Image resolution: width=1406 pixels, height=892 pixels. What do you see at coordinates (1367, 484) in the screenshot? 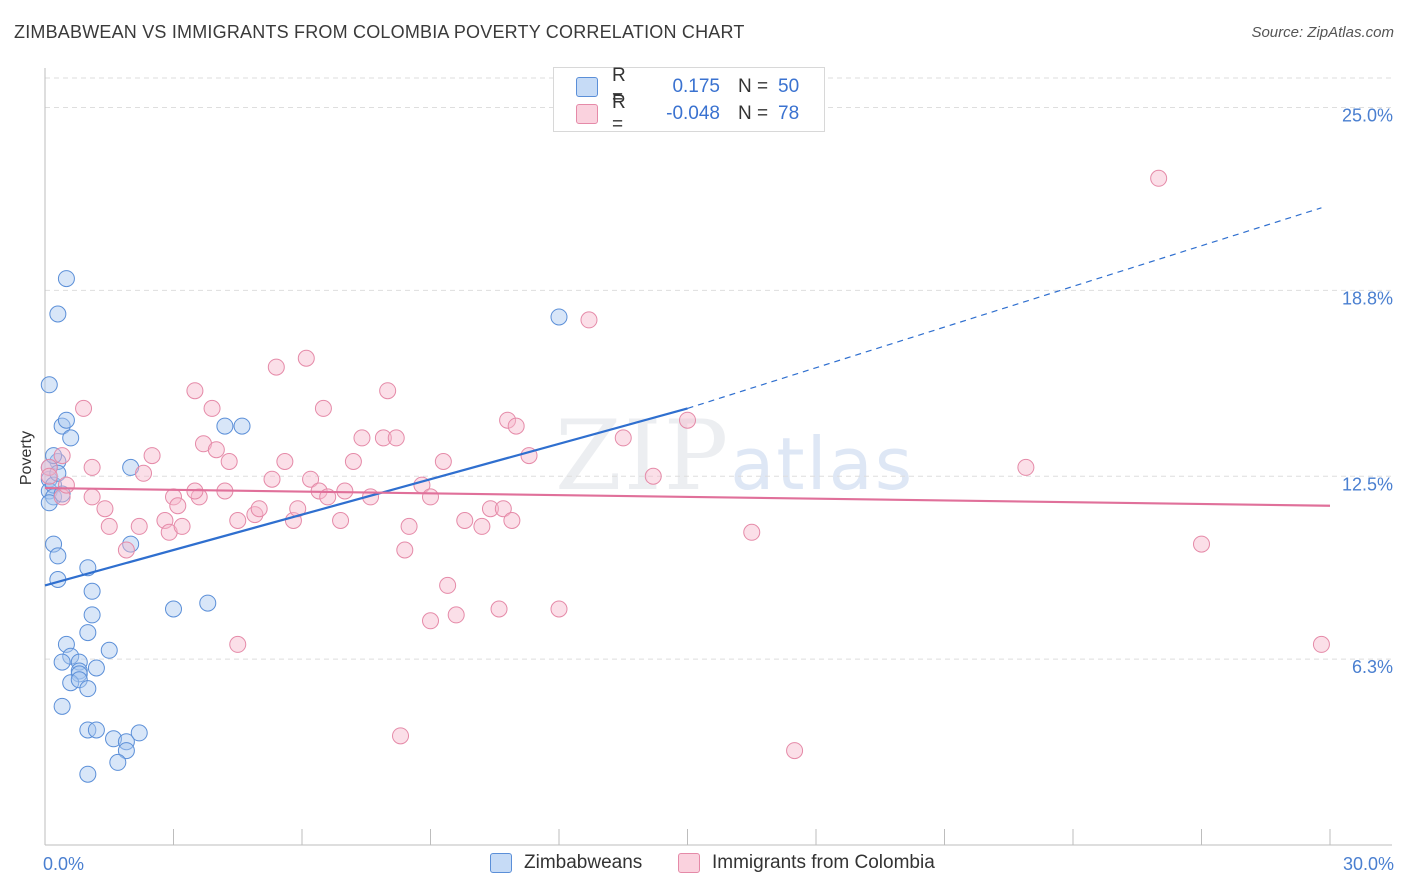
I see `y-tick-label: 12.5%` at bounding box center [1367, 484].